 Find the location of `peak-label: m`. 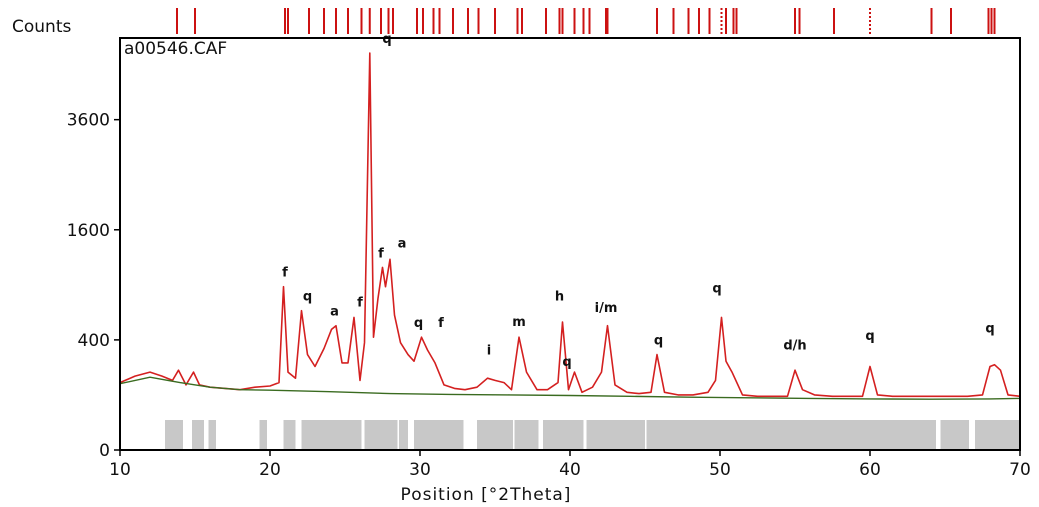

peak-label: m is located at coordinates (519, 322).